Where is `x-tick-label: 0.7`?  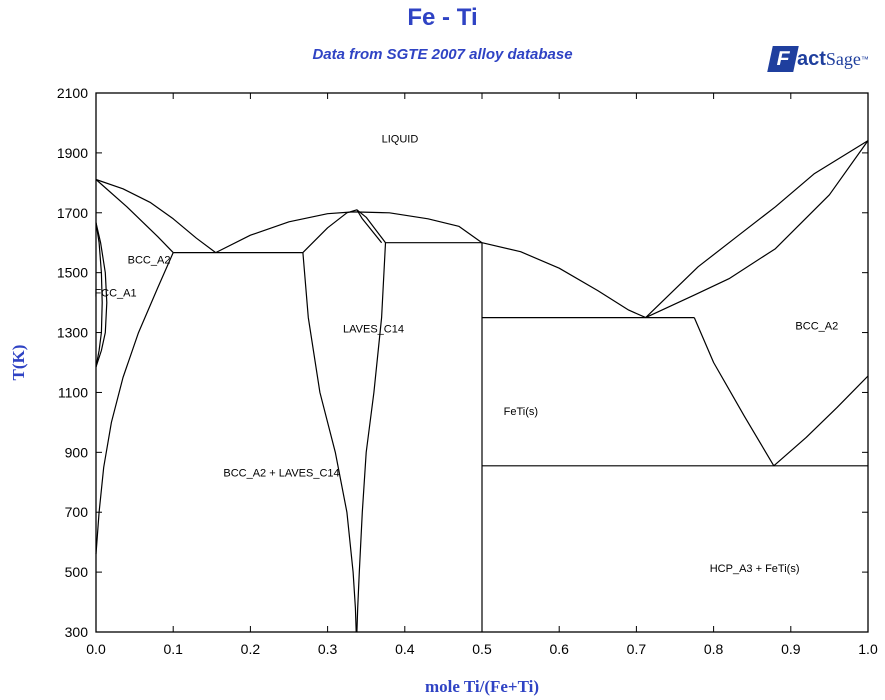
x-tick-label: 0.7 is located at coordinates (637, 649).